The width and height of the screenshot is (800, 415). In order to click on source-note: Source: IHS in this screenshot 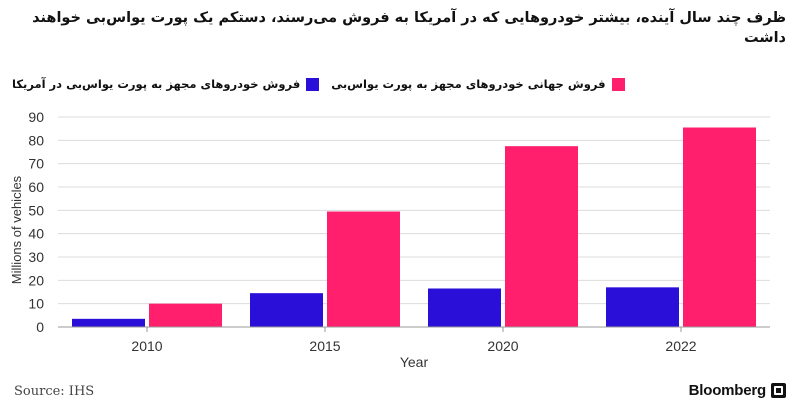, I will do `click(54, 391)`.